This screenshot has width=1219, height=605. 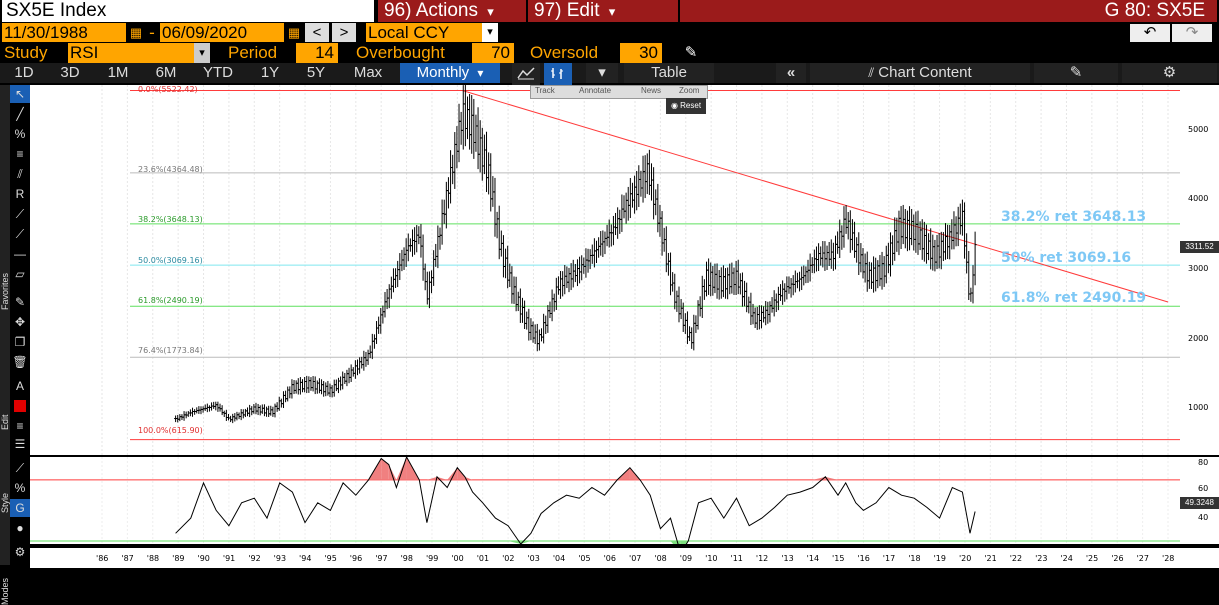 What do you see at coordinates (493, 53) in the screenshot?
I see `overbought-input: 70` at bounding box center [493, 53].